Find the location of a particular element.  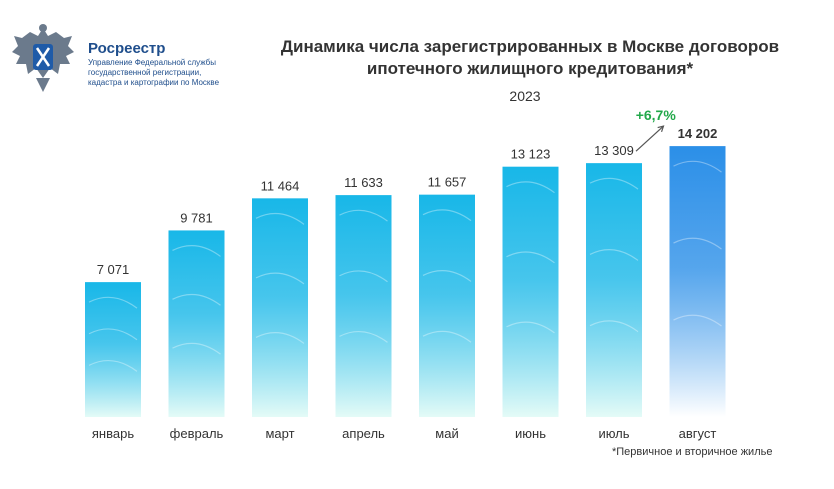

footnote: *Первичное и вторичное жилье is located at coordinates (692, 452).